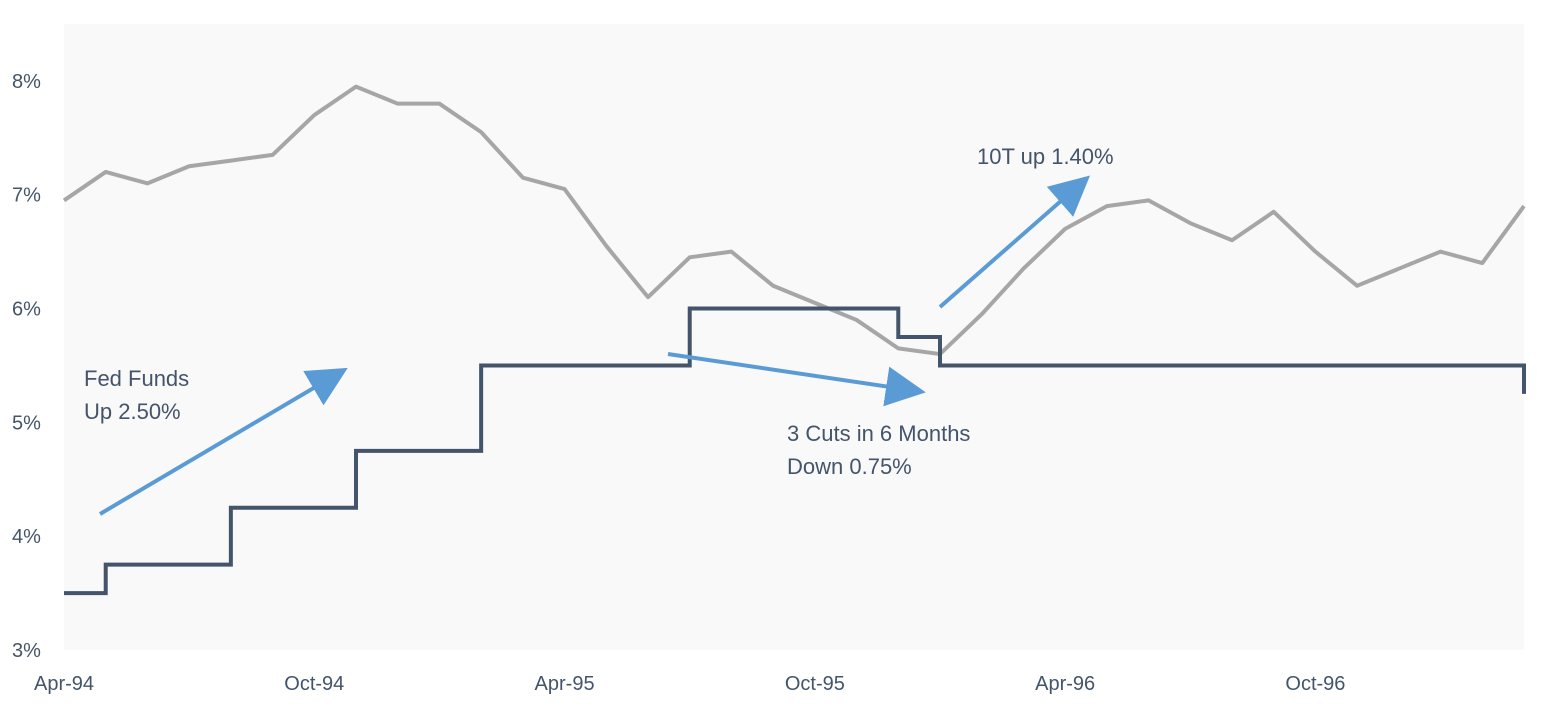 The height and width of the screenshot is (708, 1545). I want to click on y-tick-label: 7%, so click(26, 196).